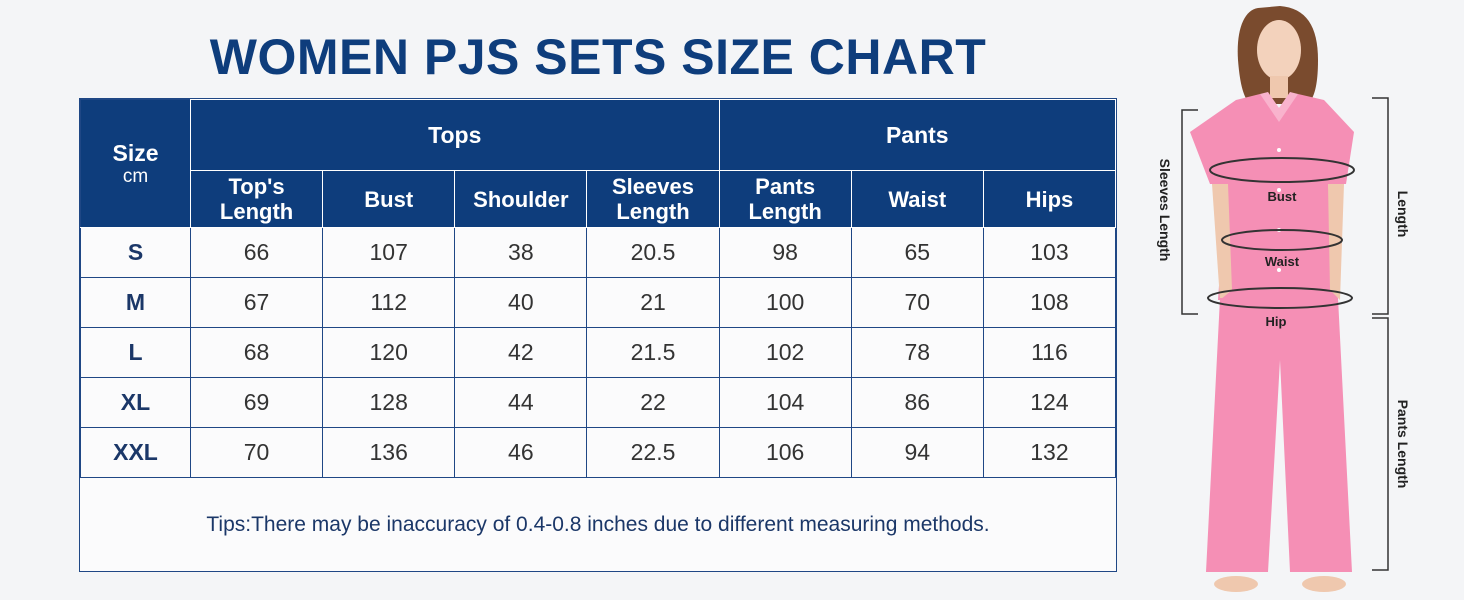 This screenshot has height=600, width=1464. I want to click on table-cell: 98, so click(785, 252).